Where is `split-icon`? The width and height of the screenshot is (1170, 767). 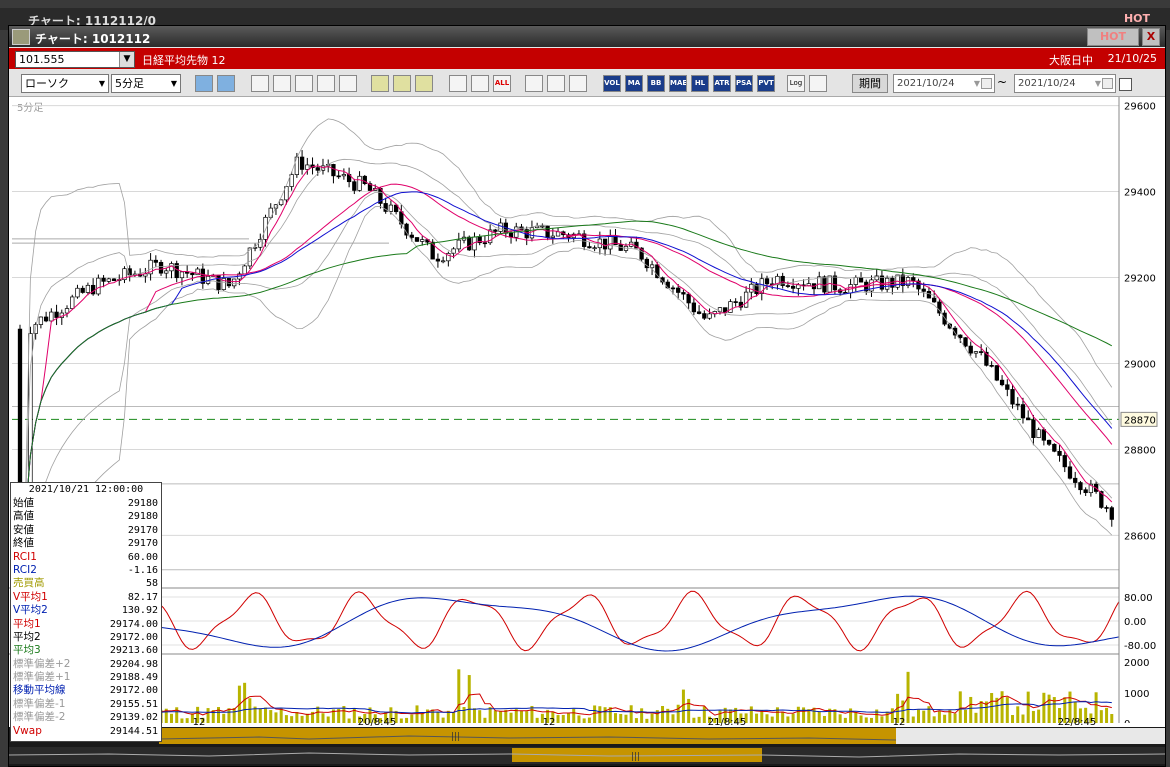 split-icon is located at coordinates (326, 83).